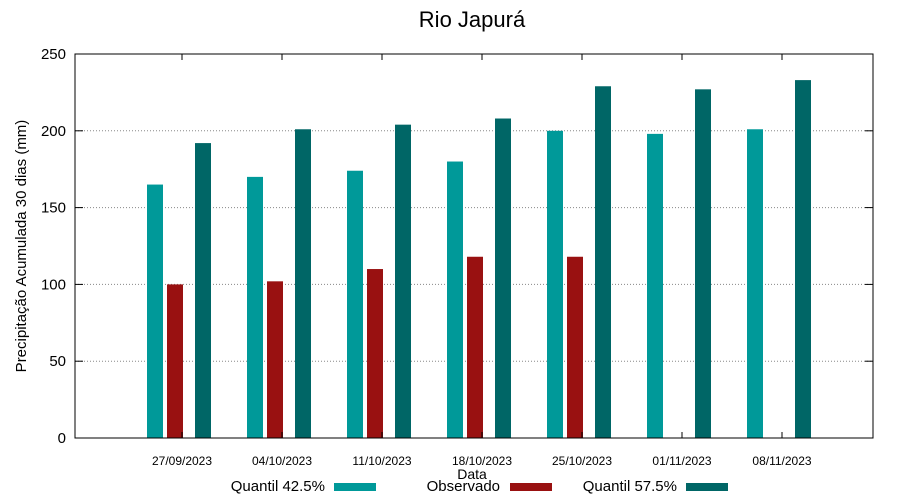 This screenshot has width=900, height=500. Describe the element at coordinates (582, 461) in the screenshot. I see `x-tick-label: 25/10/2023` at that location.